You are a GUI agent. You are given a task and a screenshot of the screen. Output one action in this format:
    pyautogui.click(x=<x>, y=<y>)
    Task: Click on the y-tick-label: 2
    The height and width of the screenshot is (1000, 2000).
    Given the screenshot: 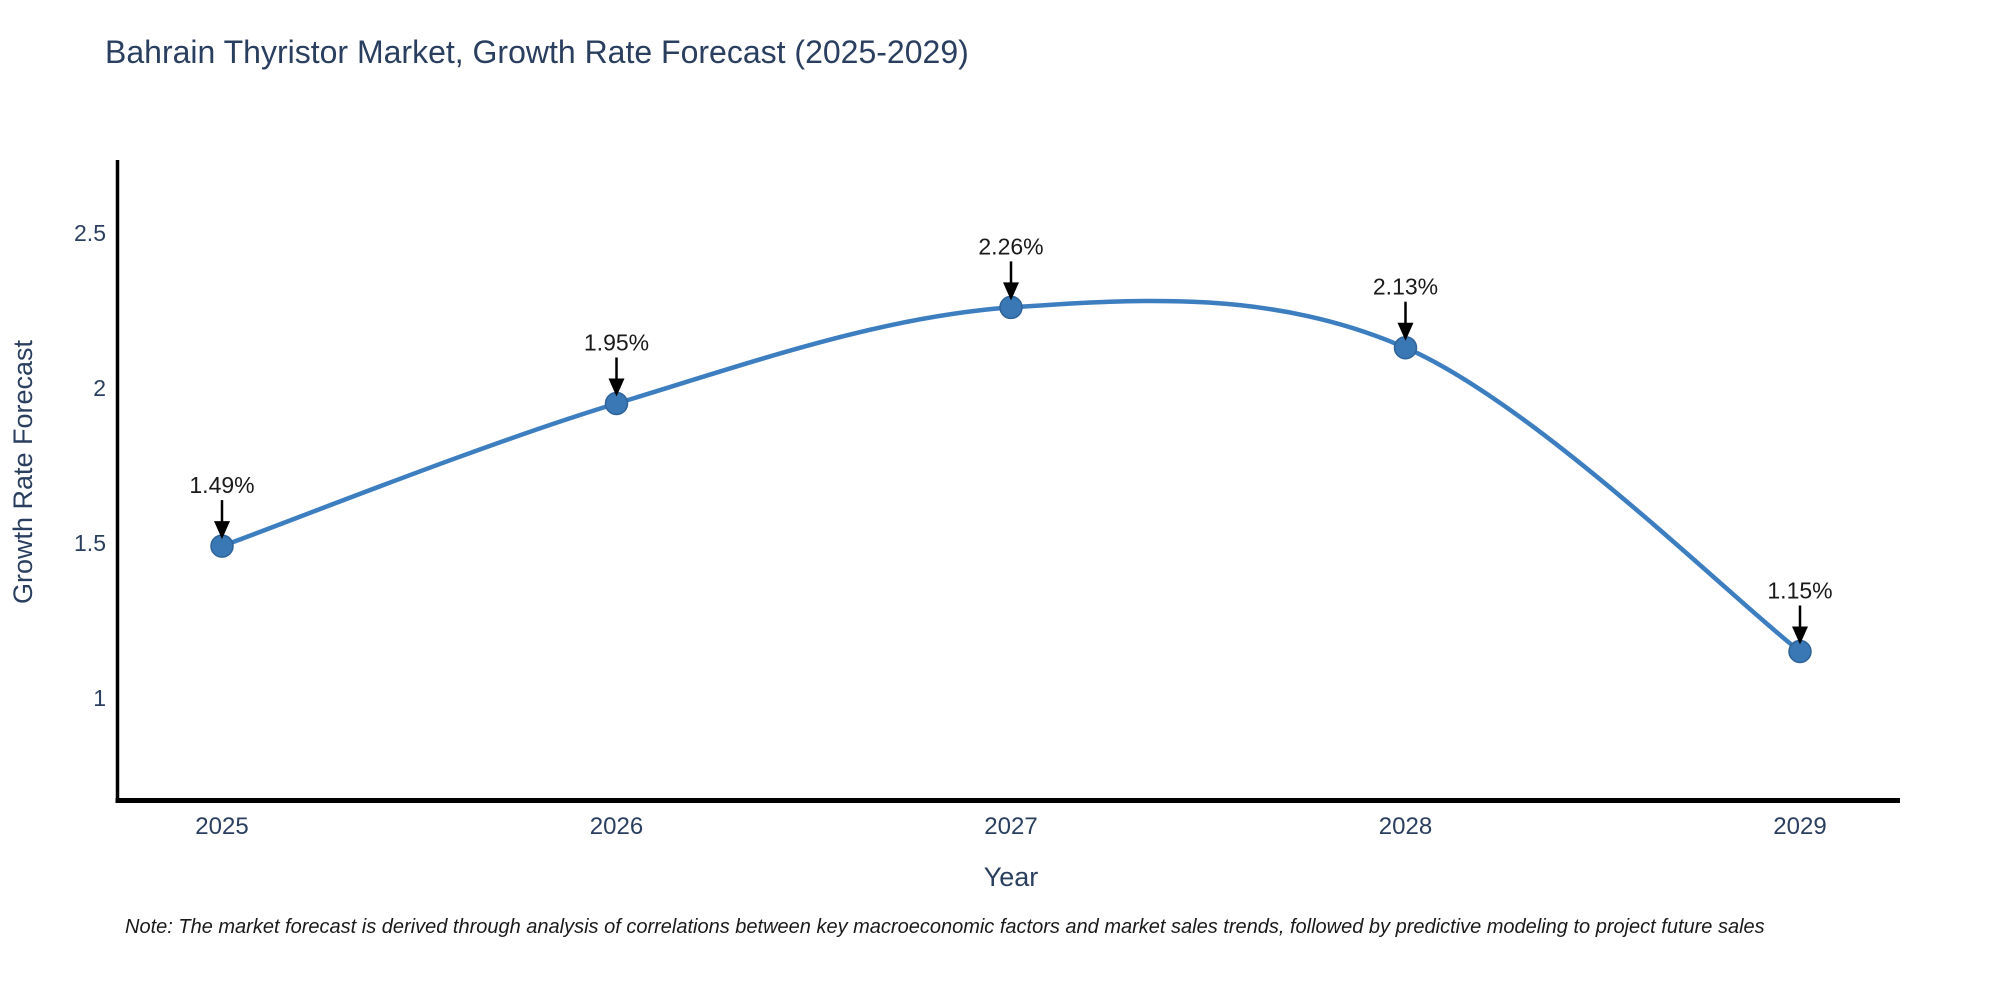 What is the action you would take?
    pyautogui.click(x=99, y=388)
    